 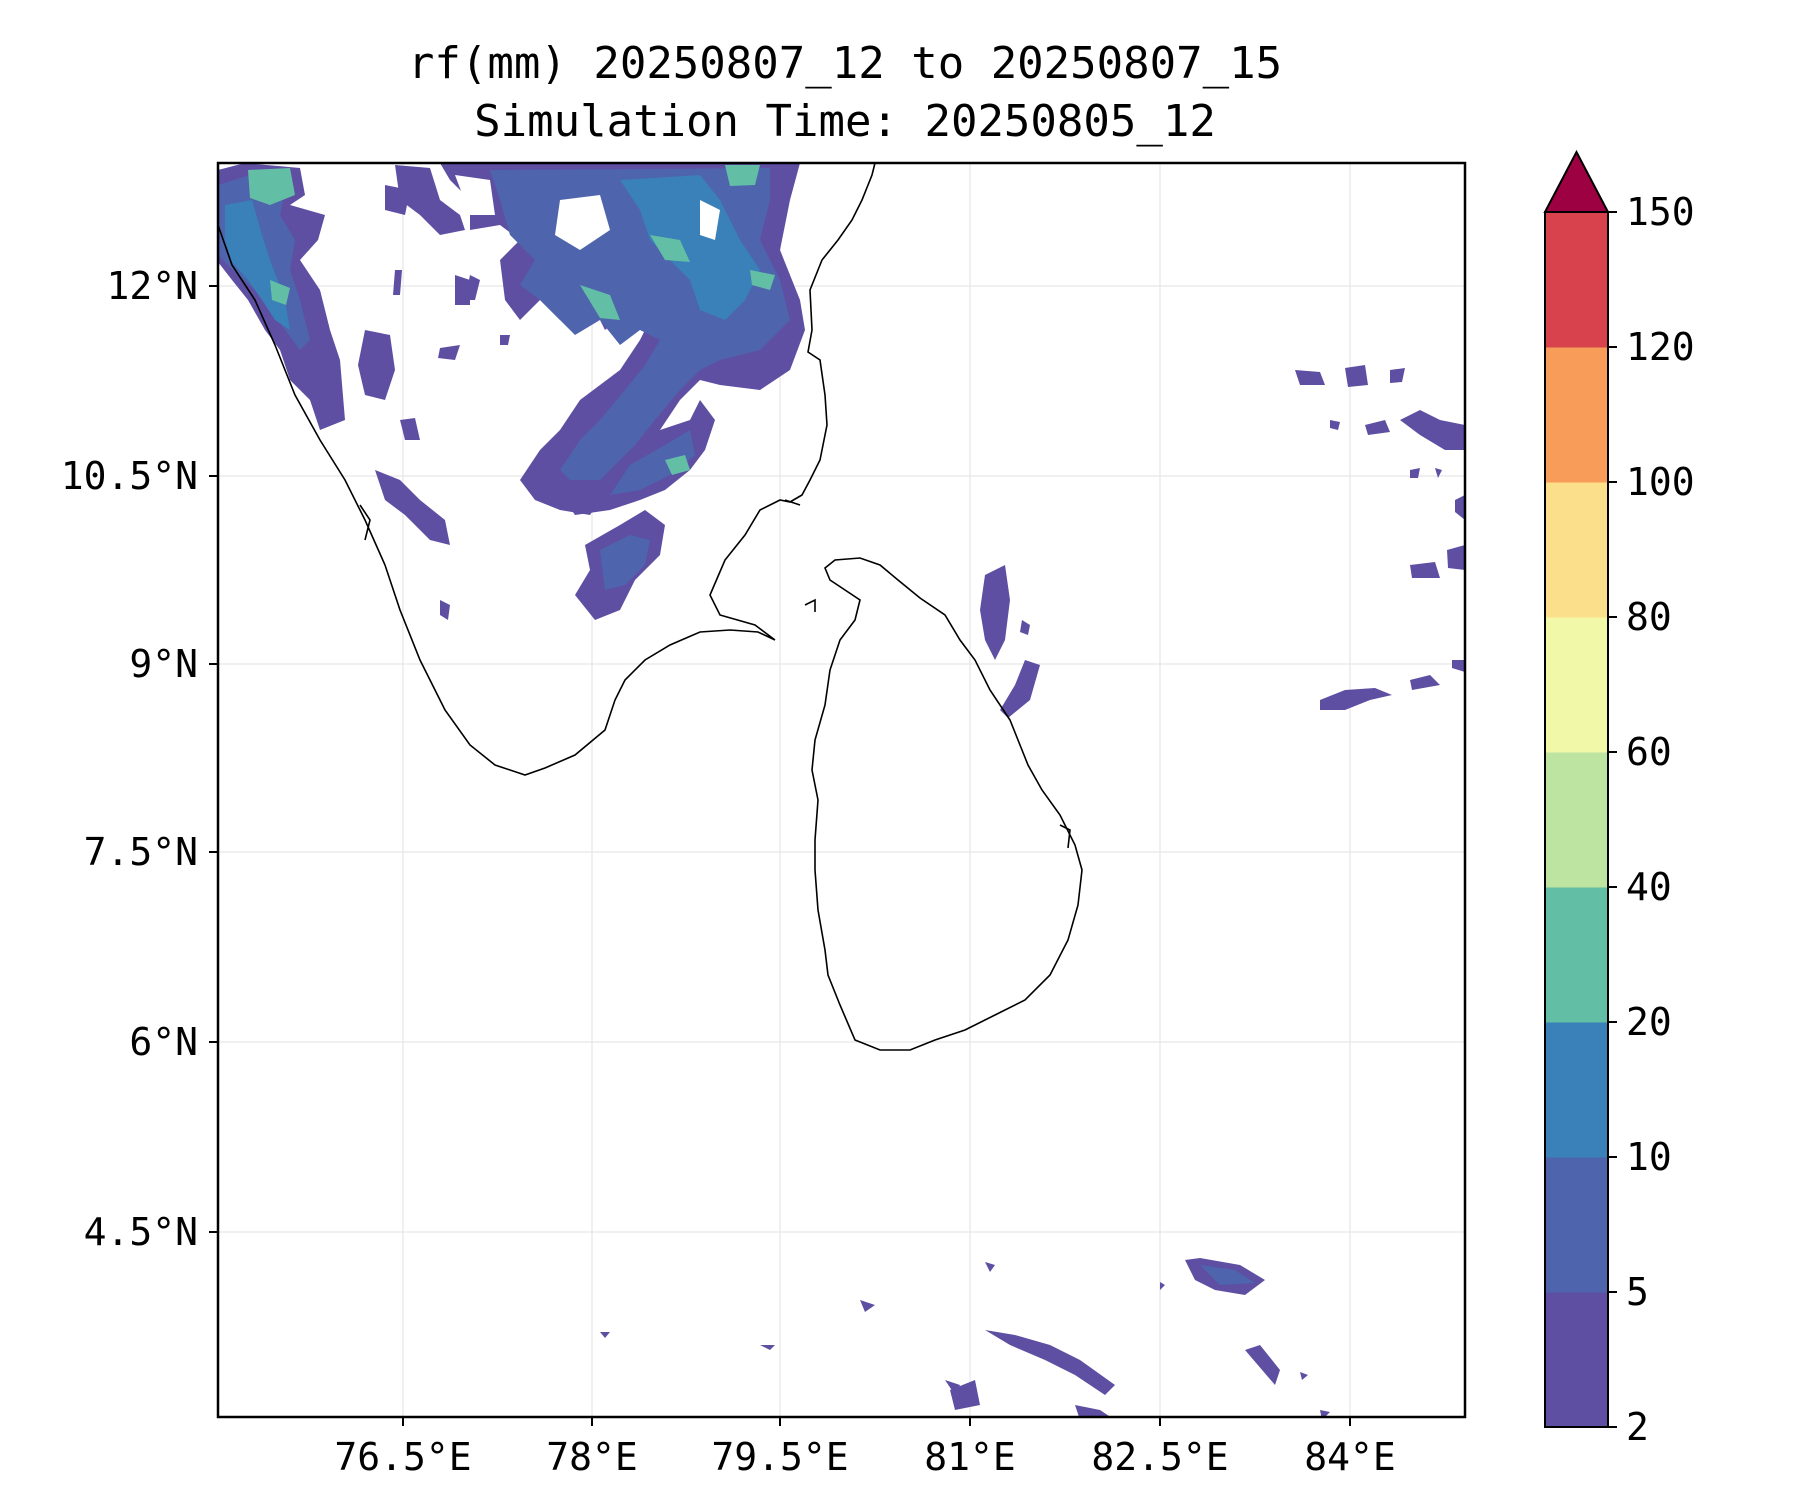 I want to click on colorbar: 2 5 10 20 40 60 80 100 120 150, so click(x=1619, y=799).